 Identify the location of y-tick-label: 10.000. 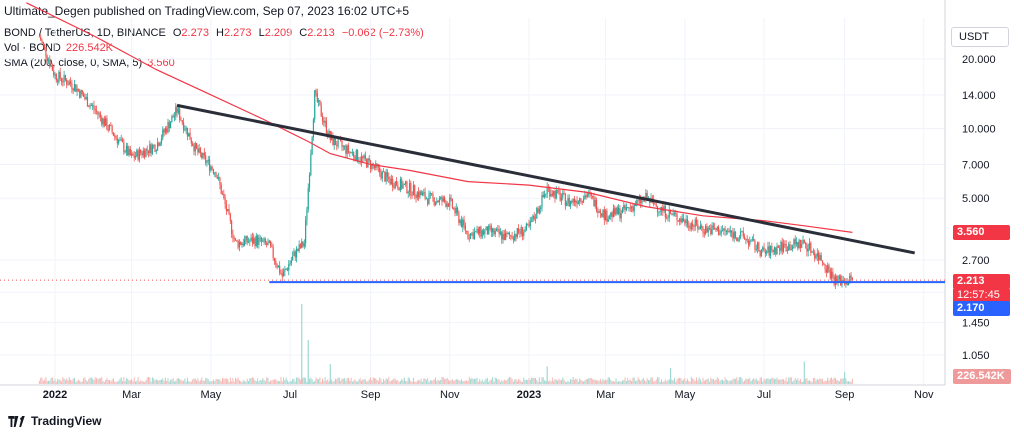
(979, 130).